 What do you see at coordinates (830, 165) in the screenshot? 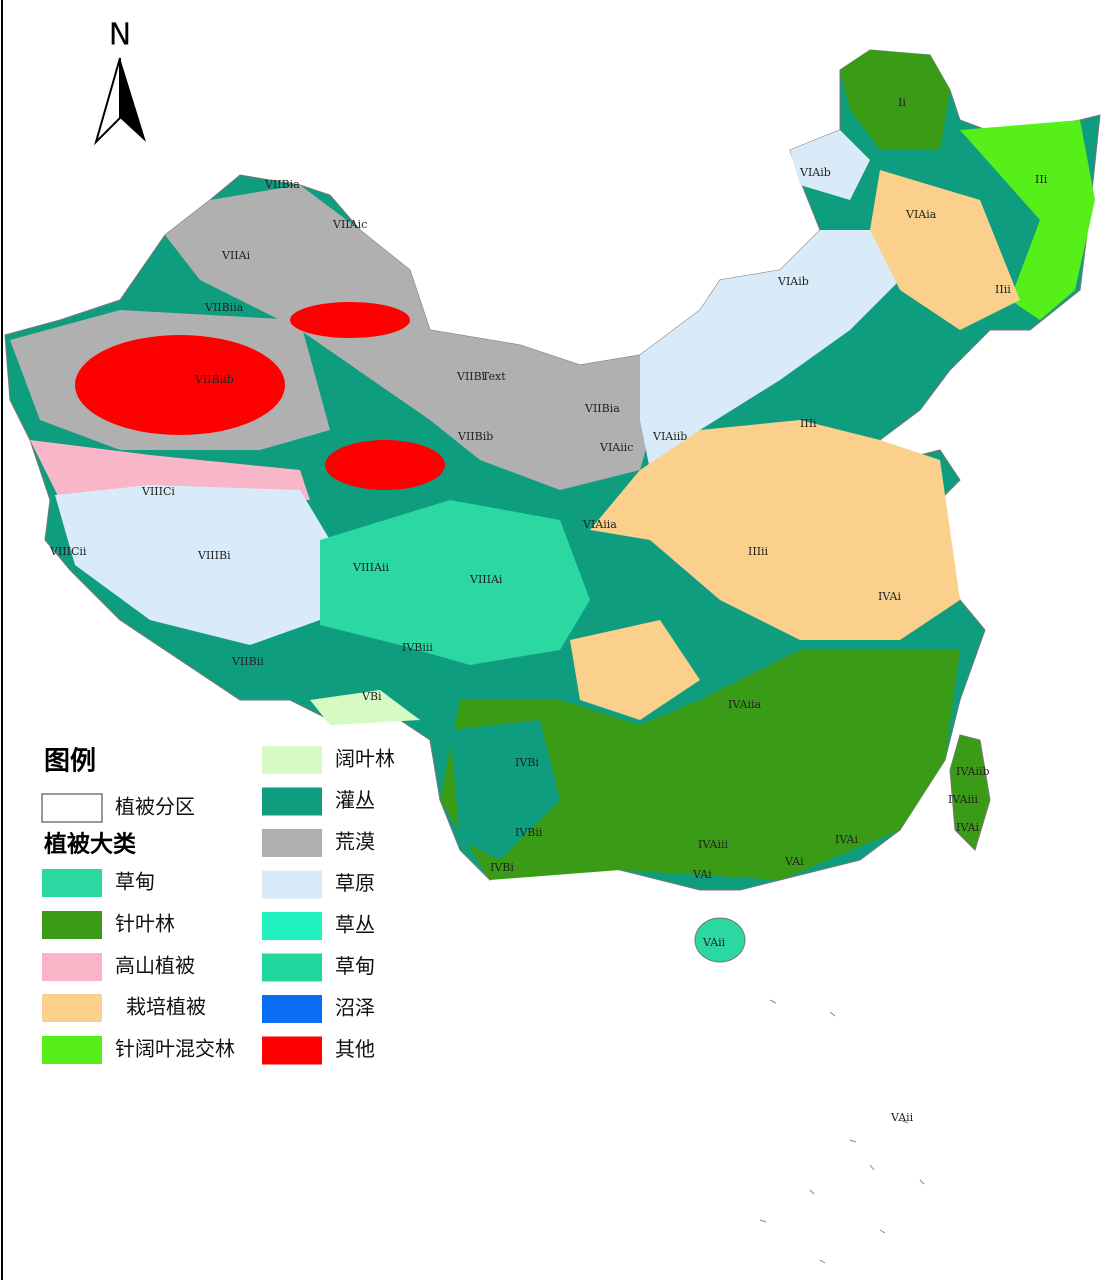
I see `ne-steppe` at bounding box center [830, 165].